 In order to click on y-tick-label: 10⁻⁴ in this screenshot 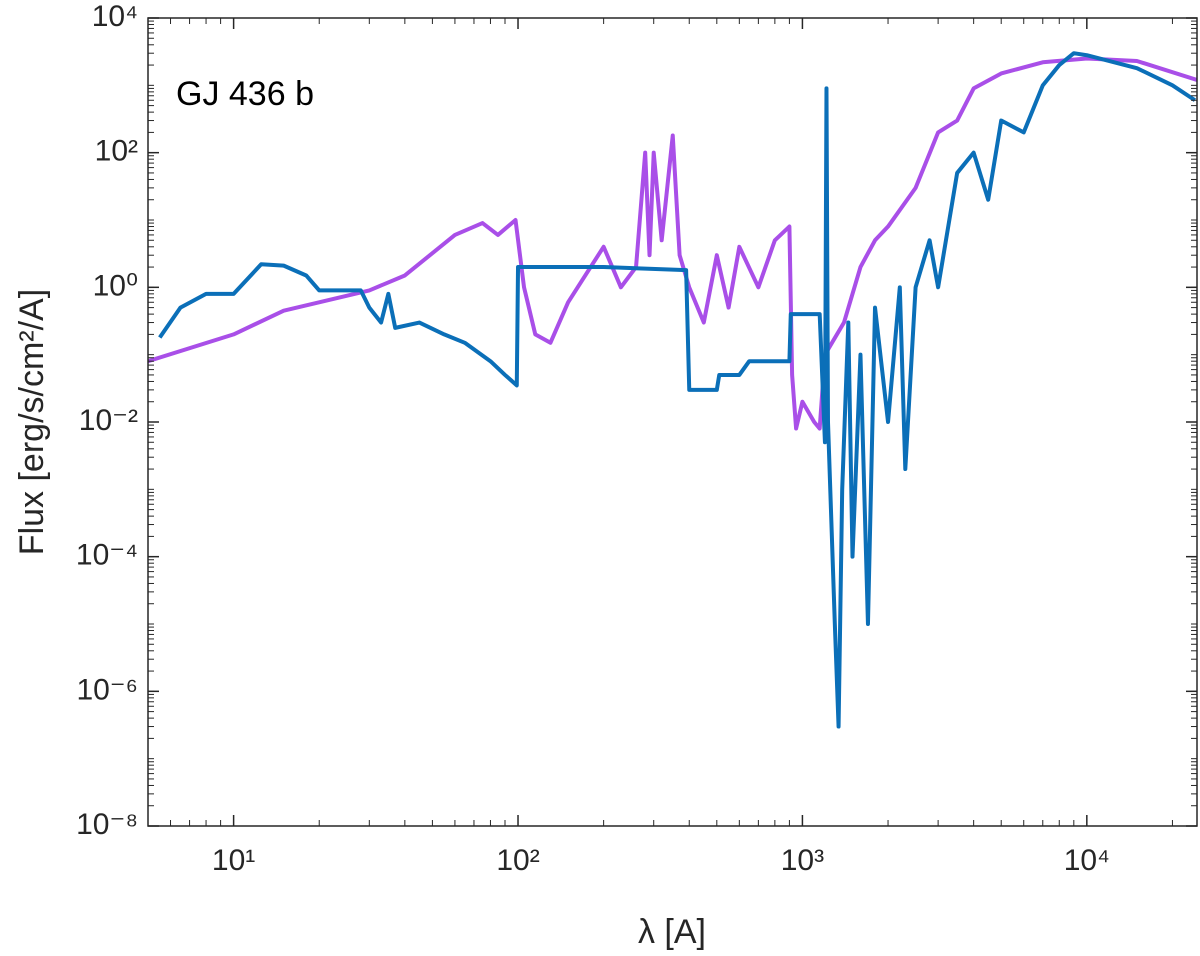, I will do `click(107, 555)`.